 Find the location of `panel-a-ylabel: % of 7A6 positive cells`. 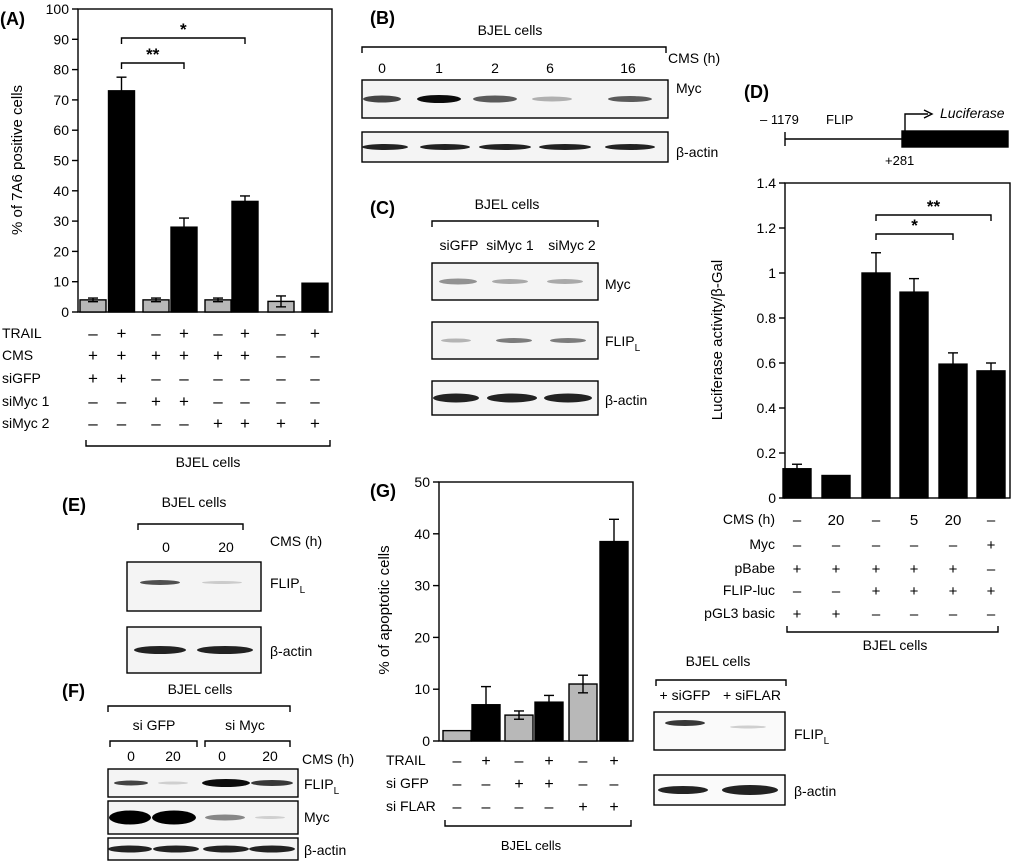

panel-a-ylabel: % of 7A6 positive cells is located at coordinates (17, 160).